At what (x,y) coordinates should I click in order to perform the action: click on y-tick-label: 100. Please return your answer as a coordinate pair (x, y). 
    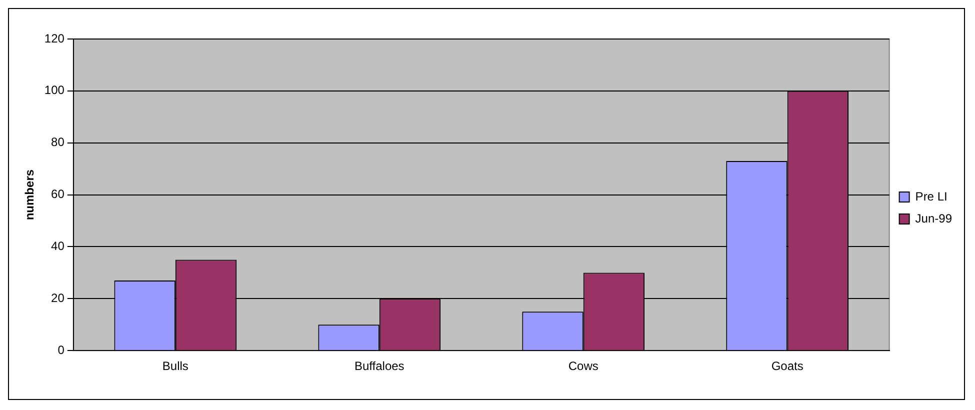
    Looking at the image, I should click on (54, 90).